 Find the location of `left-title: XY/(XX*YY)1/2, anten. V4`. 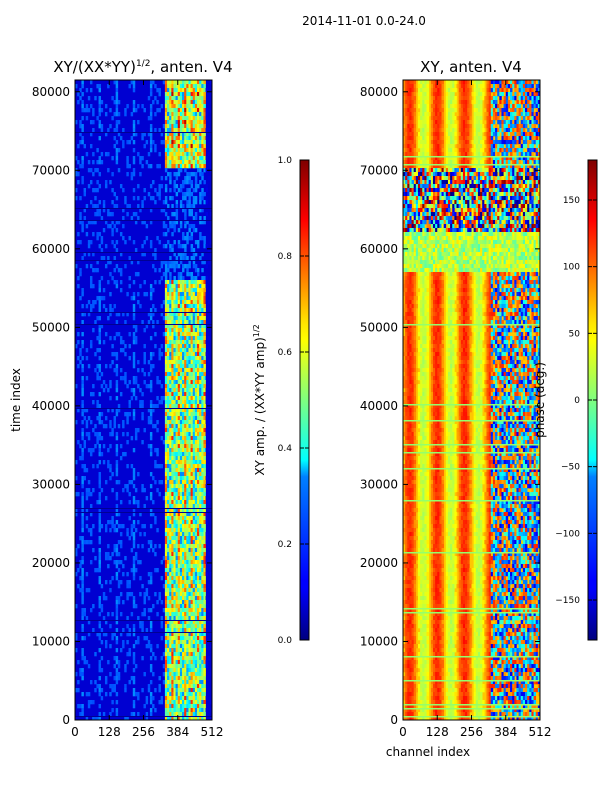

left-title: XY/(XX*YY)1/2, anten. V4 is located at coordinates (142, 67).